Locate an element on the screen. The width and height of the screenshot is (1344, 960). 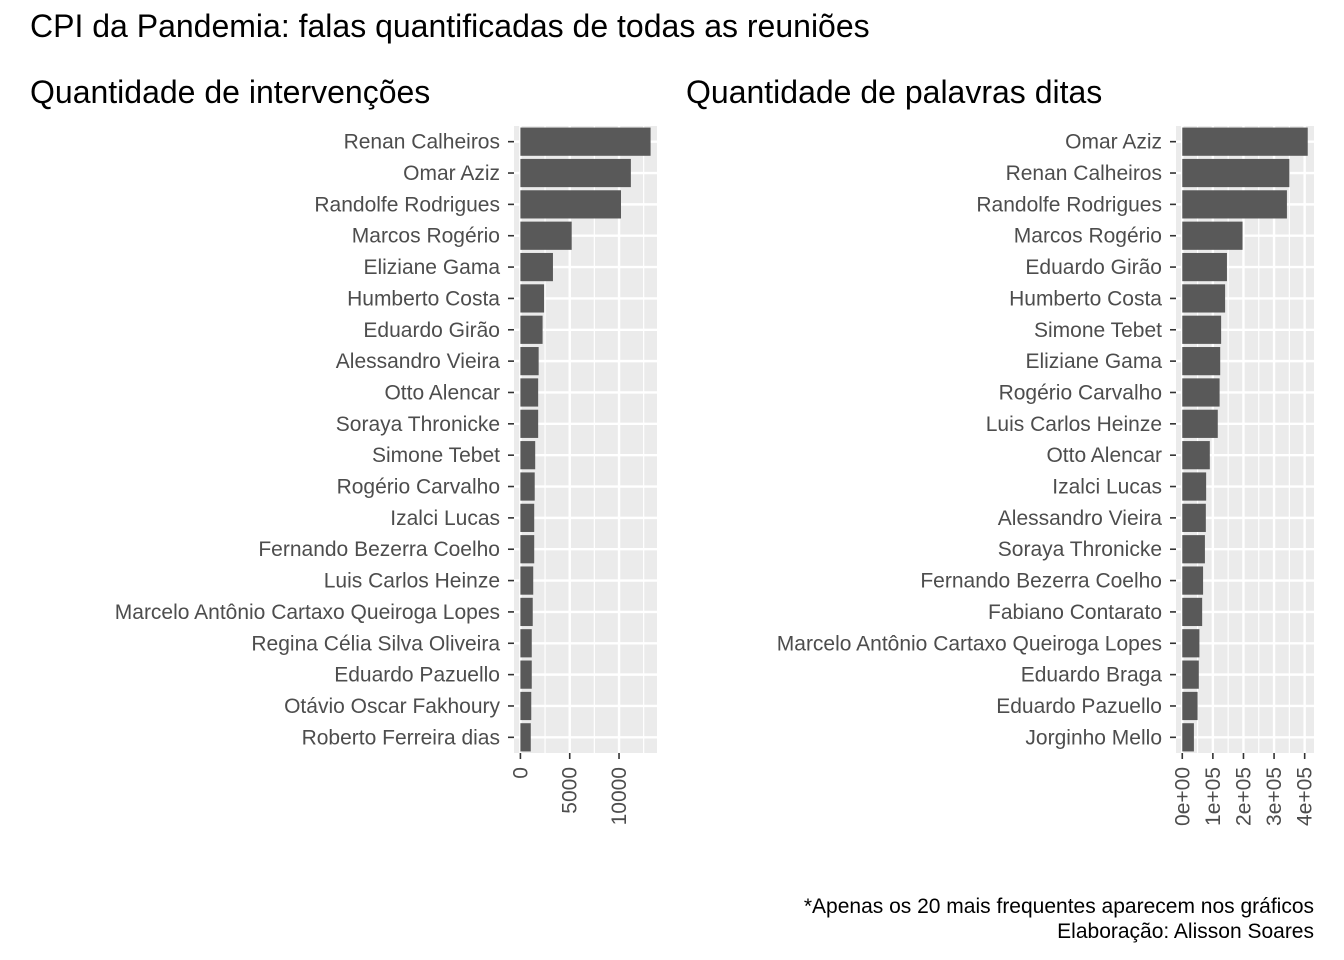
chart-subtitle: Quantidade de palavras ditas is located at coordinates (894, 92).